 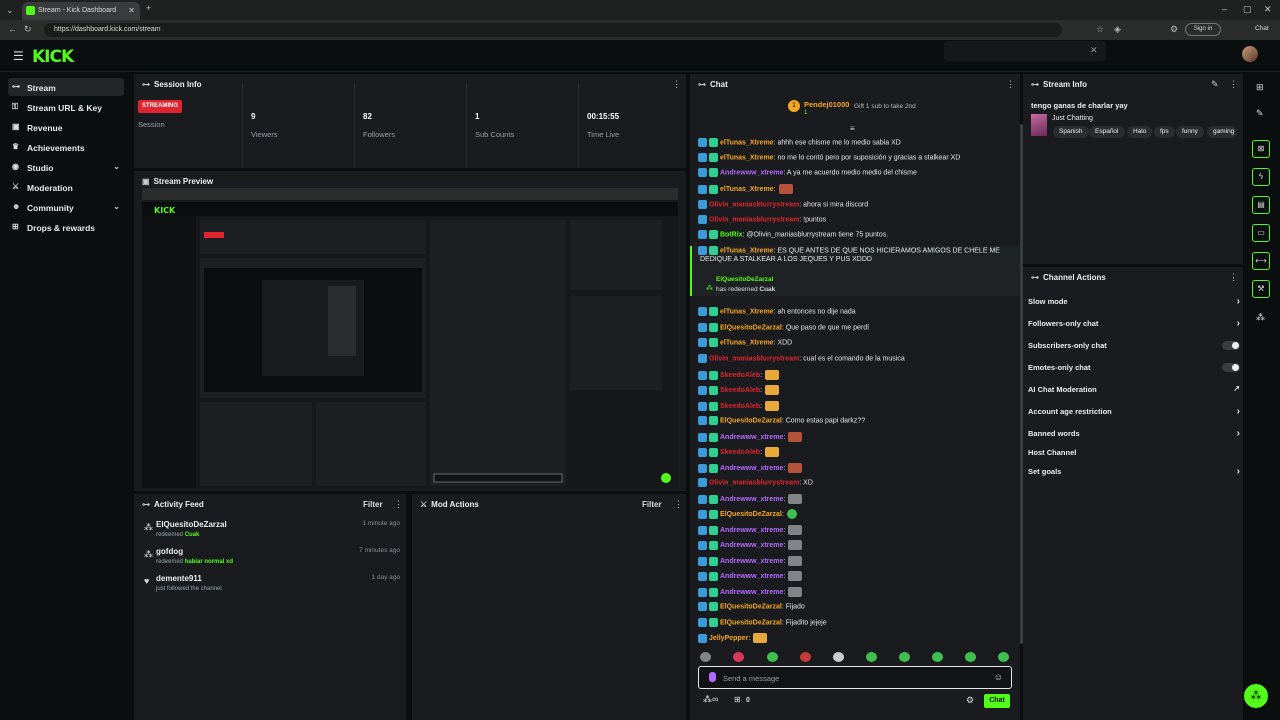 What do you see at coordinates (1134, 301) in the screenshot?
I see `action-slow-mode: Slow mode ›` at bounding box center [1134, 301].